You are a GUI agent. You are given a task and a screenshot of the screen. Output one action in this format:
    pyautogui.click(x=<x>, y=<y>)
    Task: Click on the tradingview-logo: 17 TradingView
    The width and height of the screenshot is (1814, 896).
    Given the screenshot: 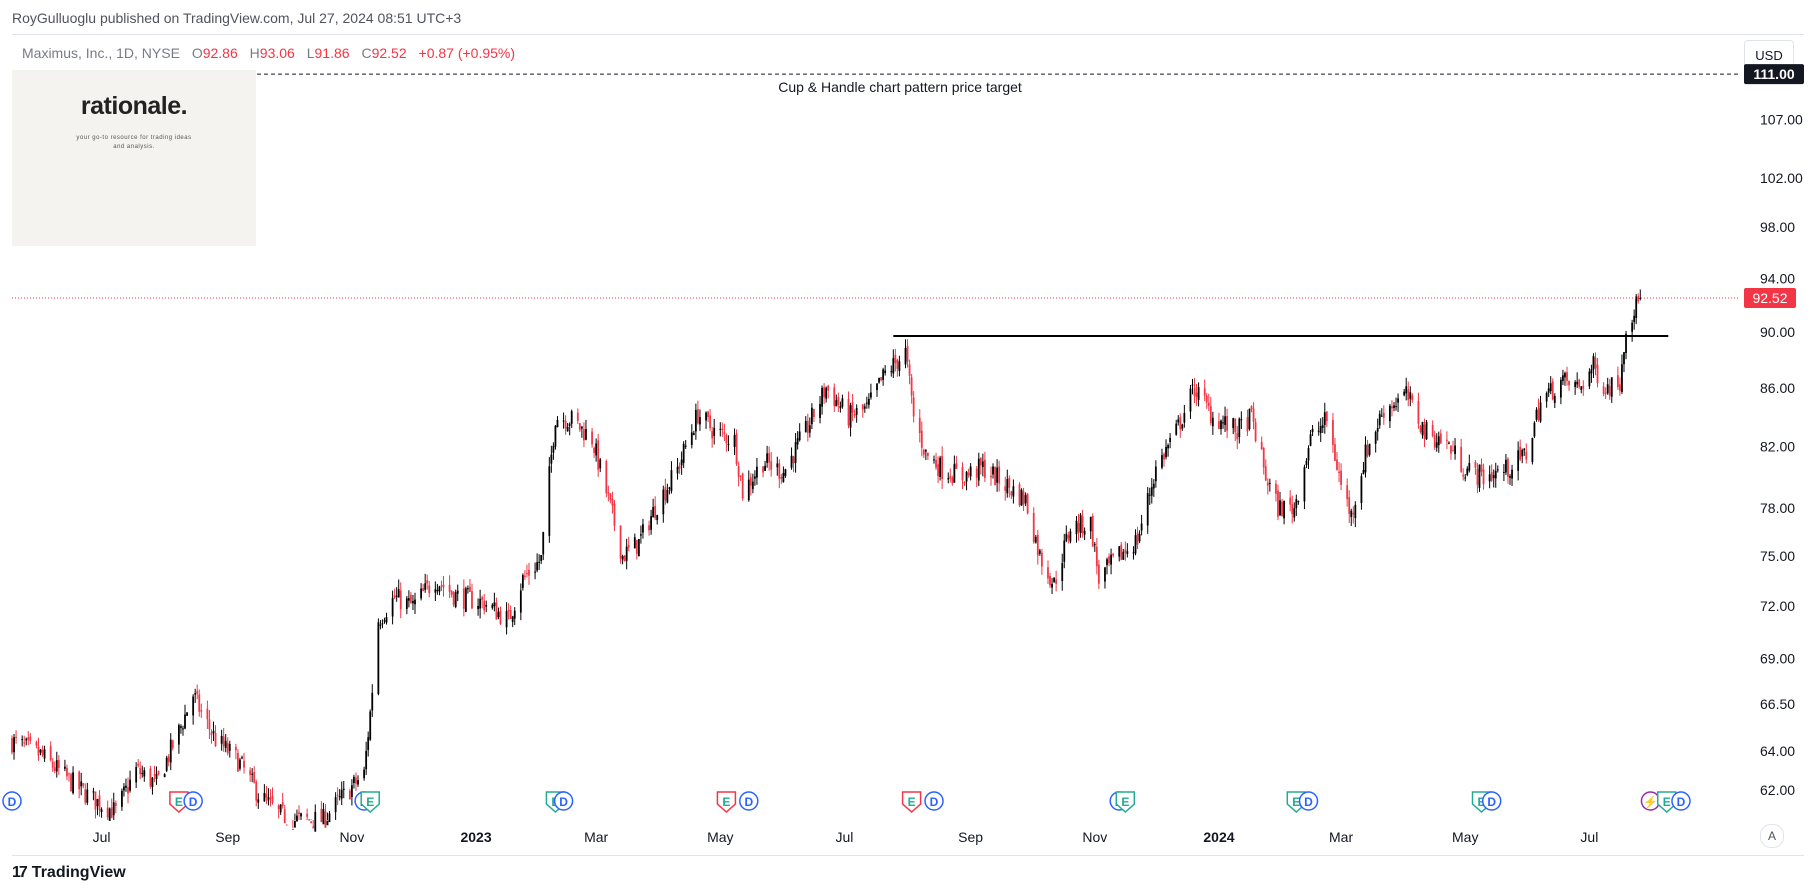 What is the action you would take?
    pyautogui.click(x=69, y=873)
    